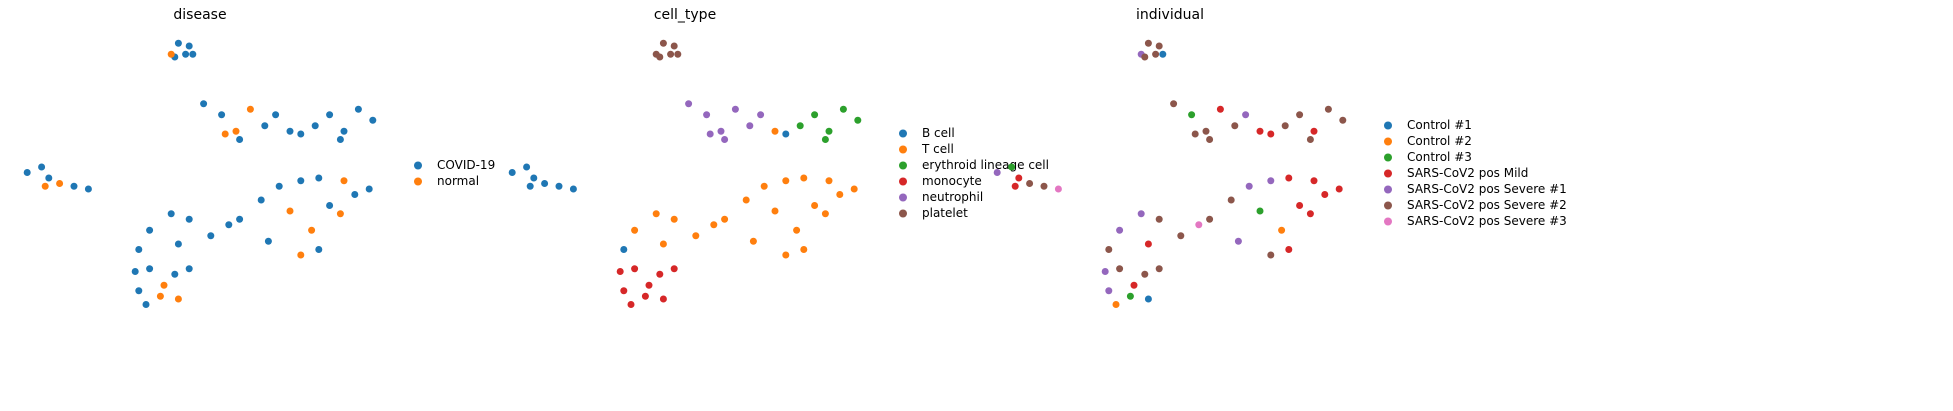 The height and width of the screenshot is (411, 1953). I want to click on legend-label: Control #1, so click(1439, 125).